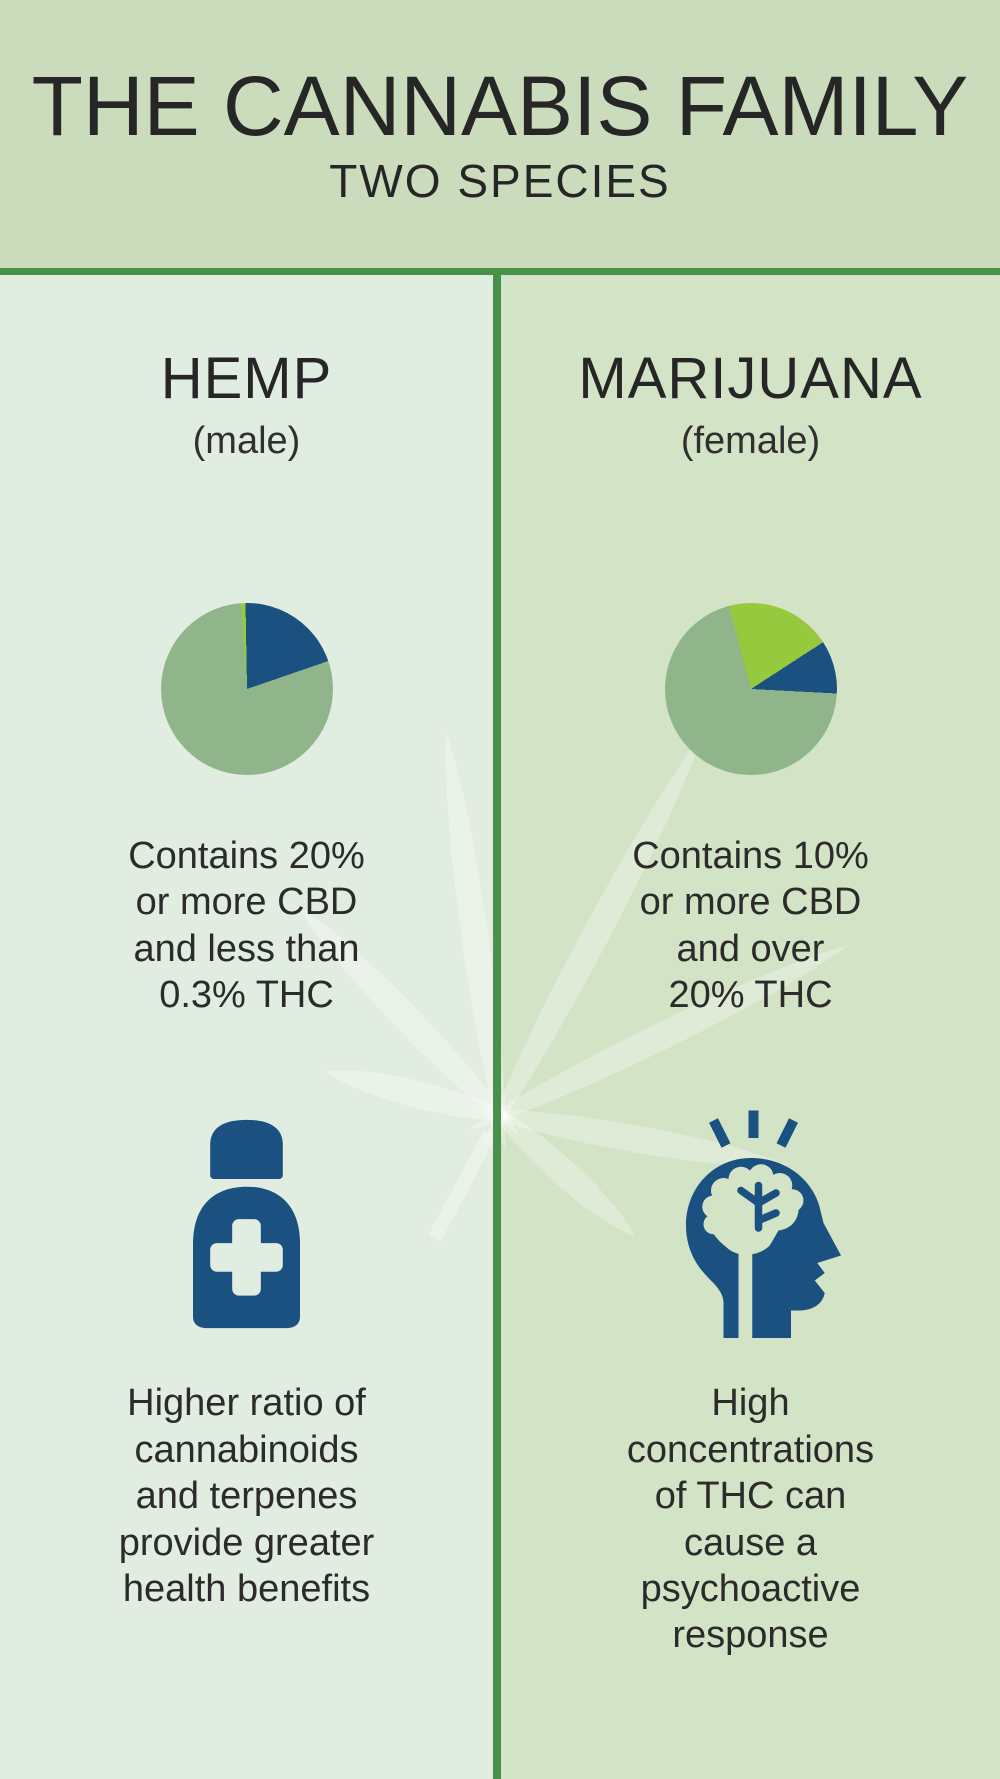 This screenshot has height=1779, width=1000. I want to click on marijuana-icon-wrap, so click(750, 1223).